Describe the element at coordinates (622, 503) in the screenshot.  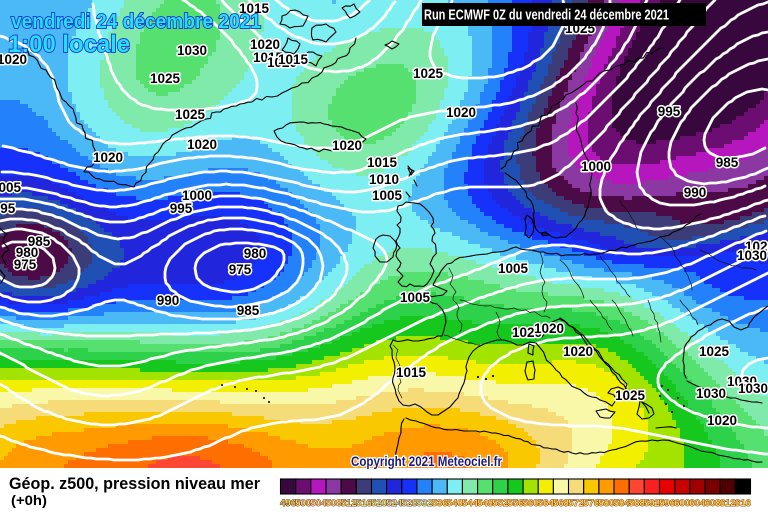
I see `svg-text: 584` at that location.